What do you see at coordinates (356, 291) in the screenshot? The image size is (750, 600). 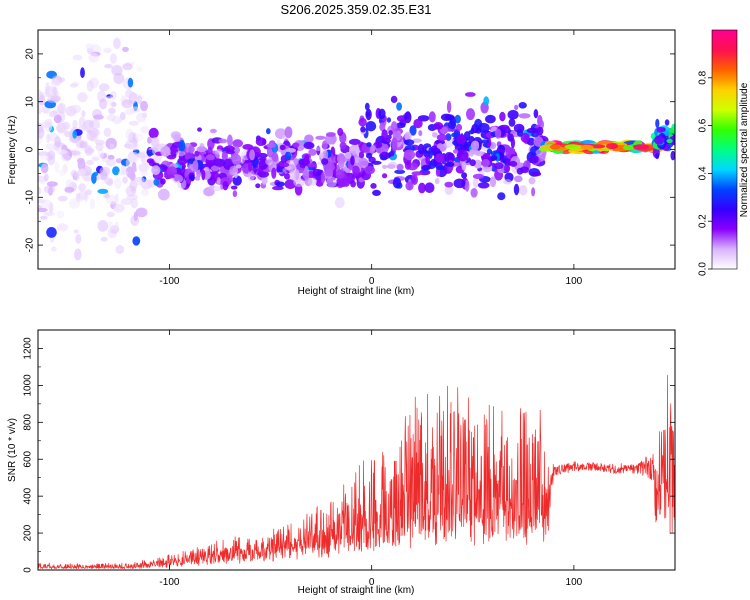 I see `spectrogram-xlabel: Height of straight line (km)` at bounding box center [356, 291].